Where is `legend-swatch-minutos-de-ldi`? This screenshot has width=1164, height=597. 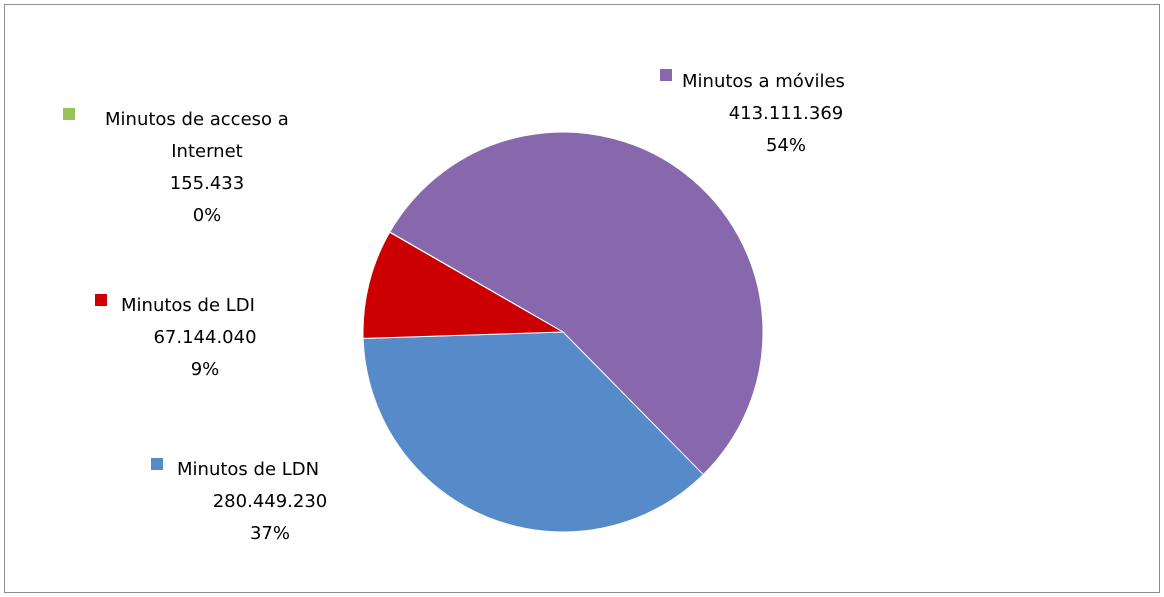 legend-swatch-minutos-de-ldi is located at coordinates (101, 300).